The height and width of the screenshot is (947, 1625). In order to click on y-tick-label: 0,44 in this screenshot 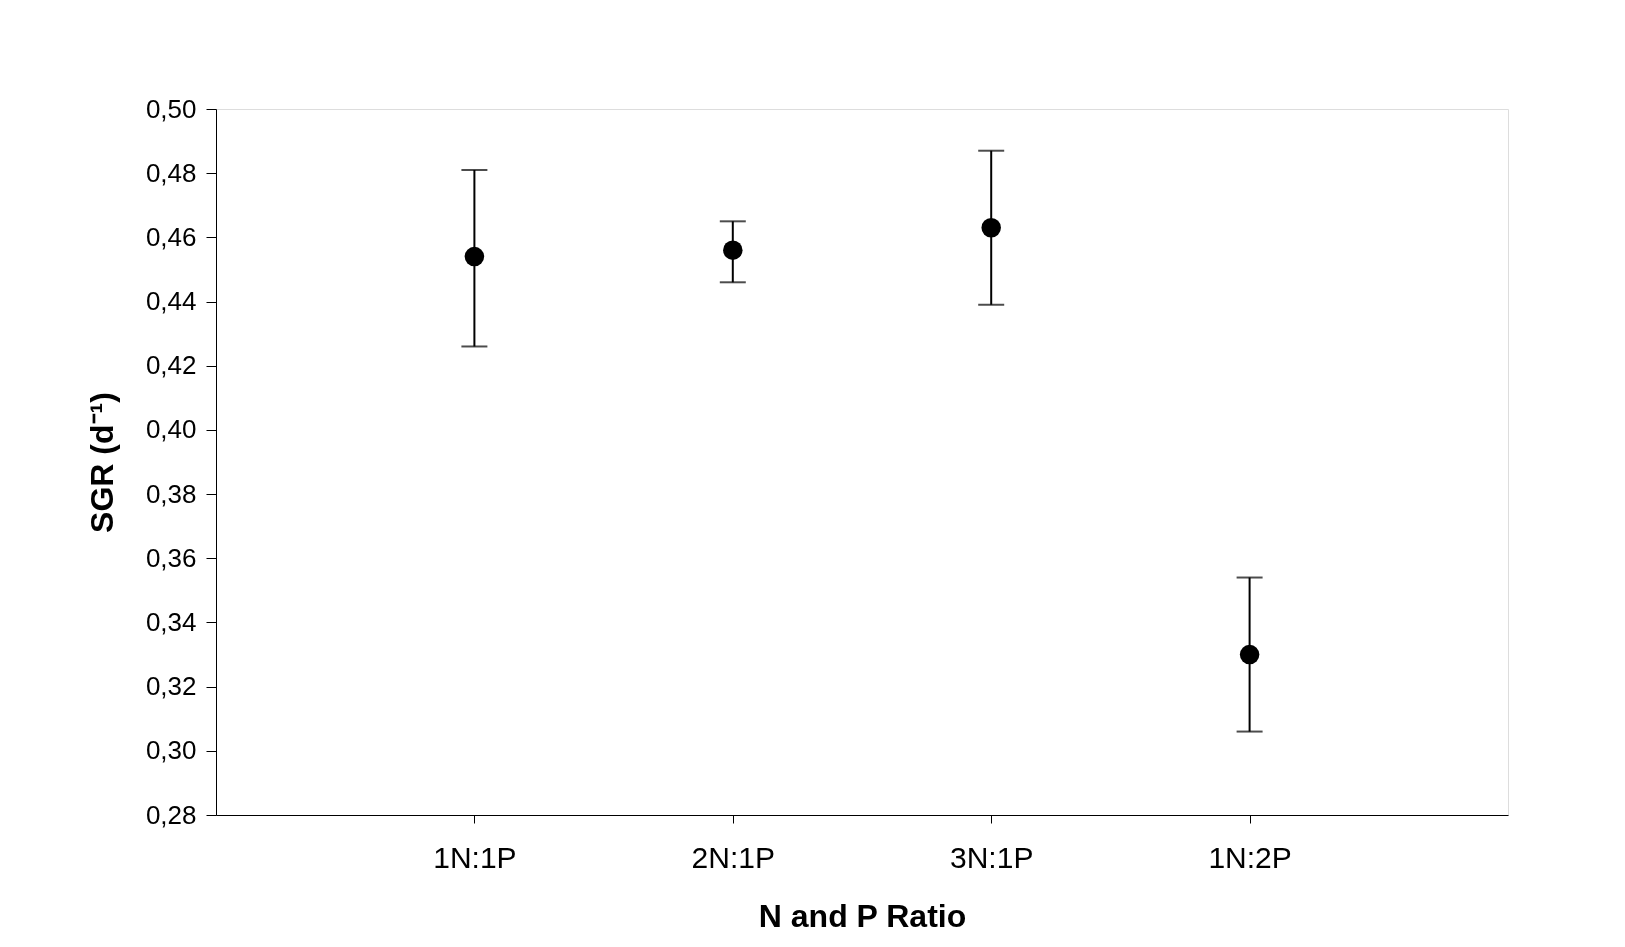, I will do `click(171, 301)`.